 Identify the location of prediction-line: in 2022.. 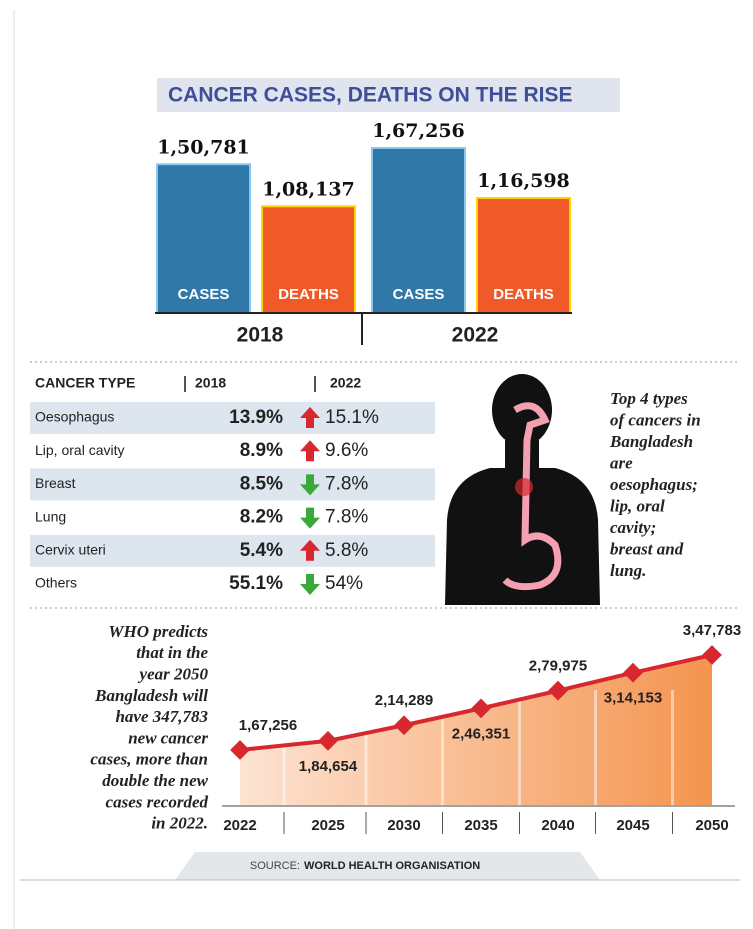
(179, 823).